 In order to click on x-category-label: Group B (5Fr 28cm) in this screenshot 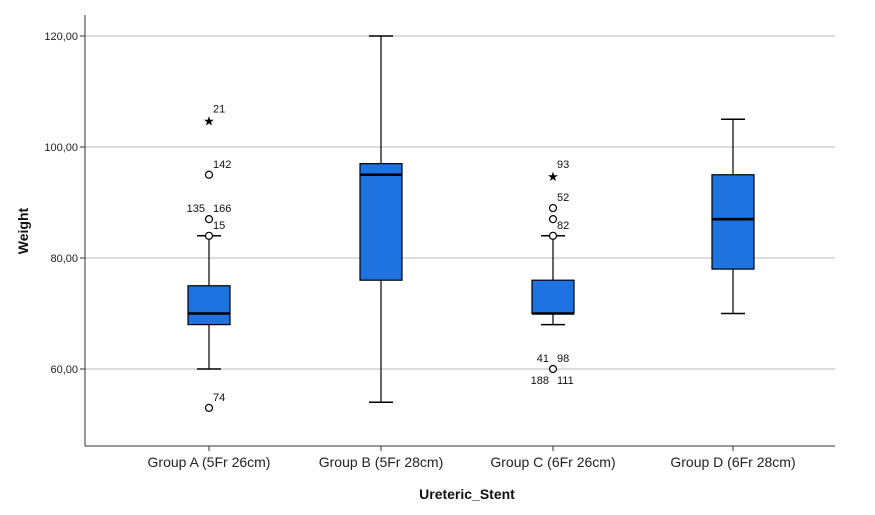, I will do `click(381, 462)`.